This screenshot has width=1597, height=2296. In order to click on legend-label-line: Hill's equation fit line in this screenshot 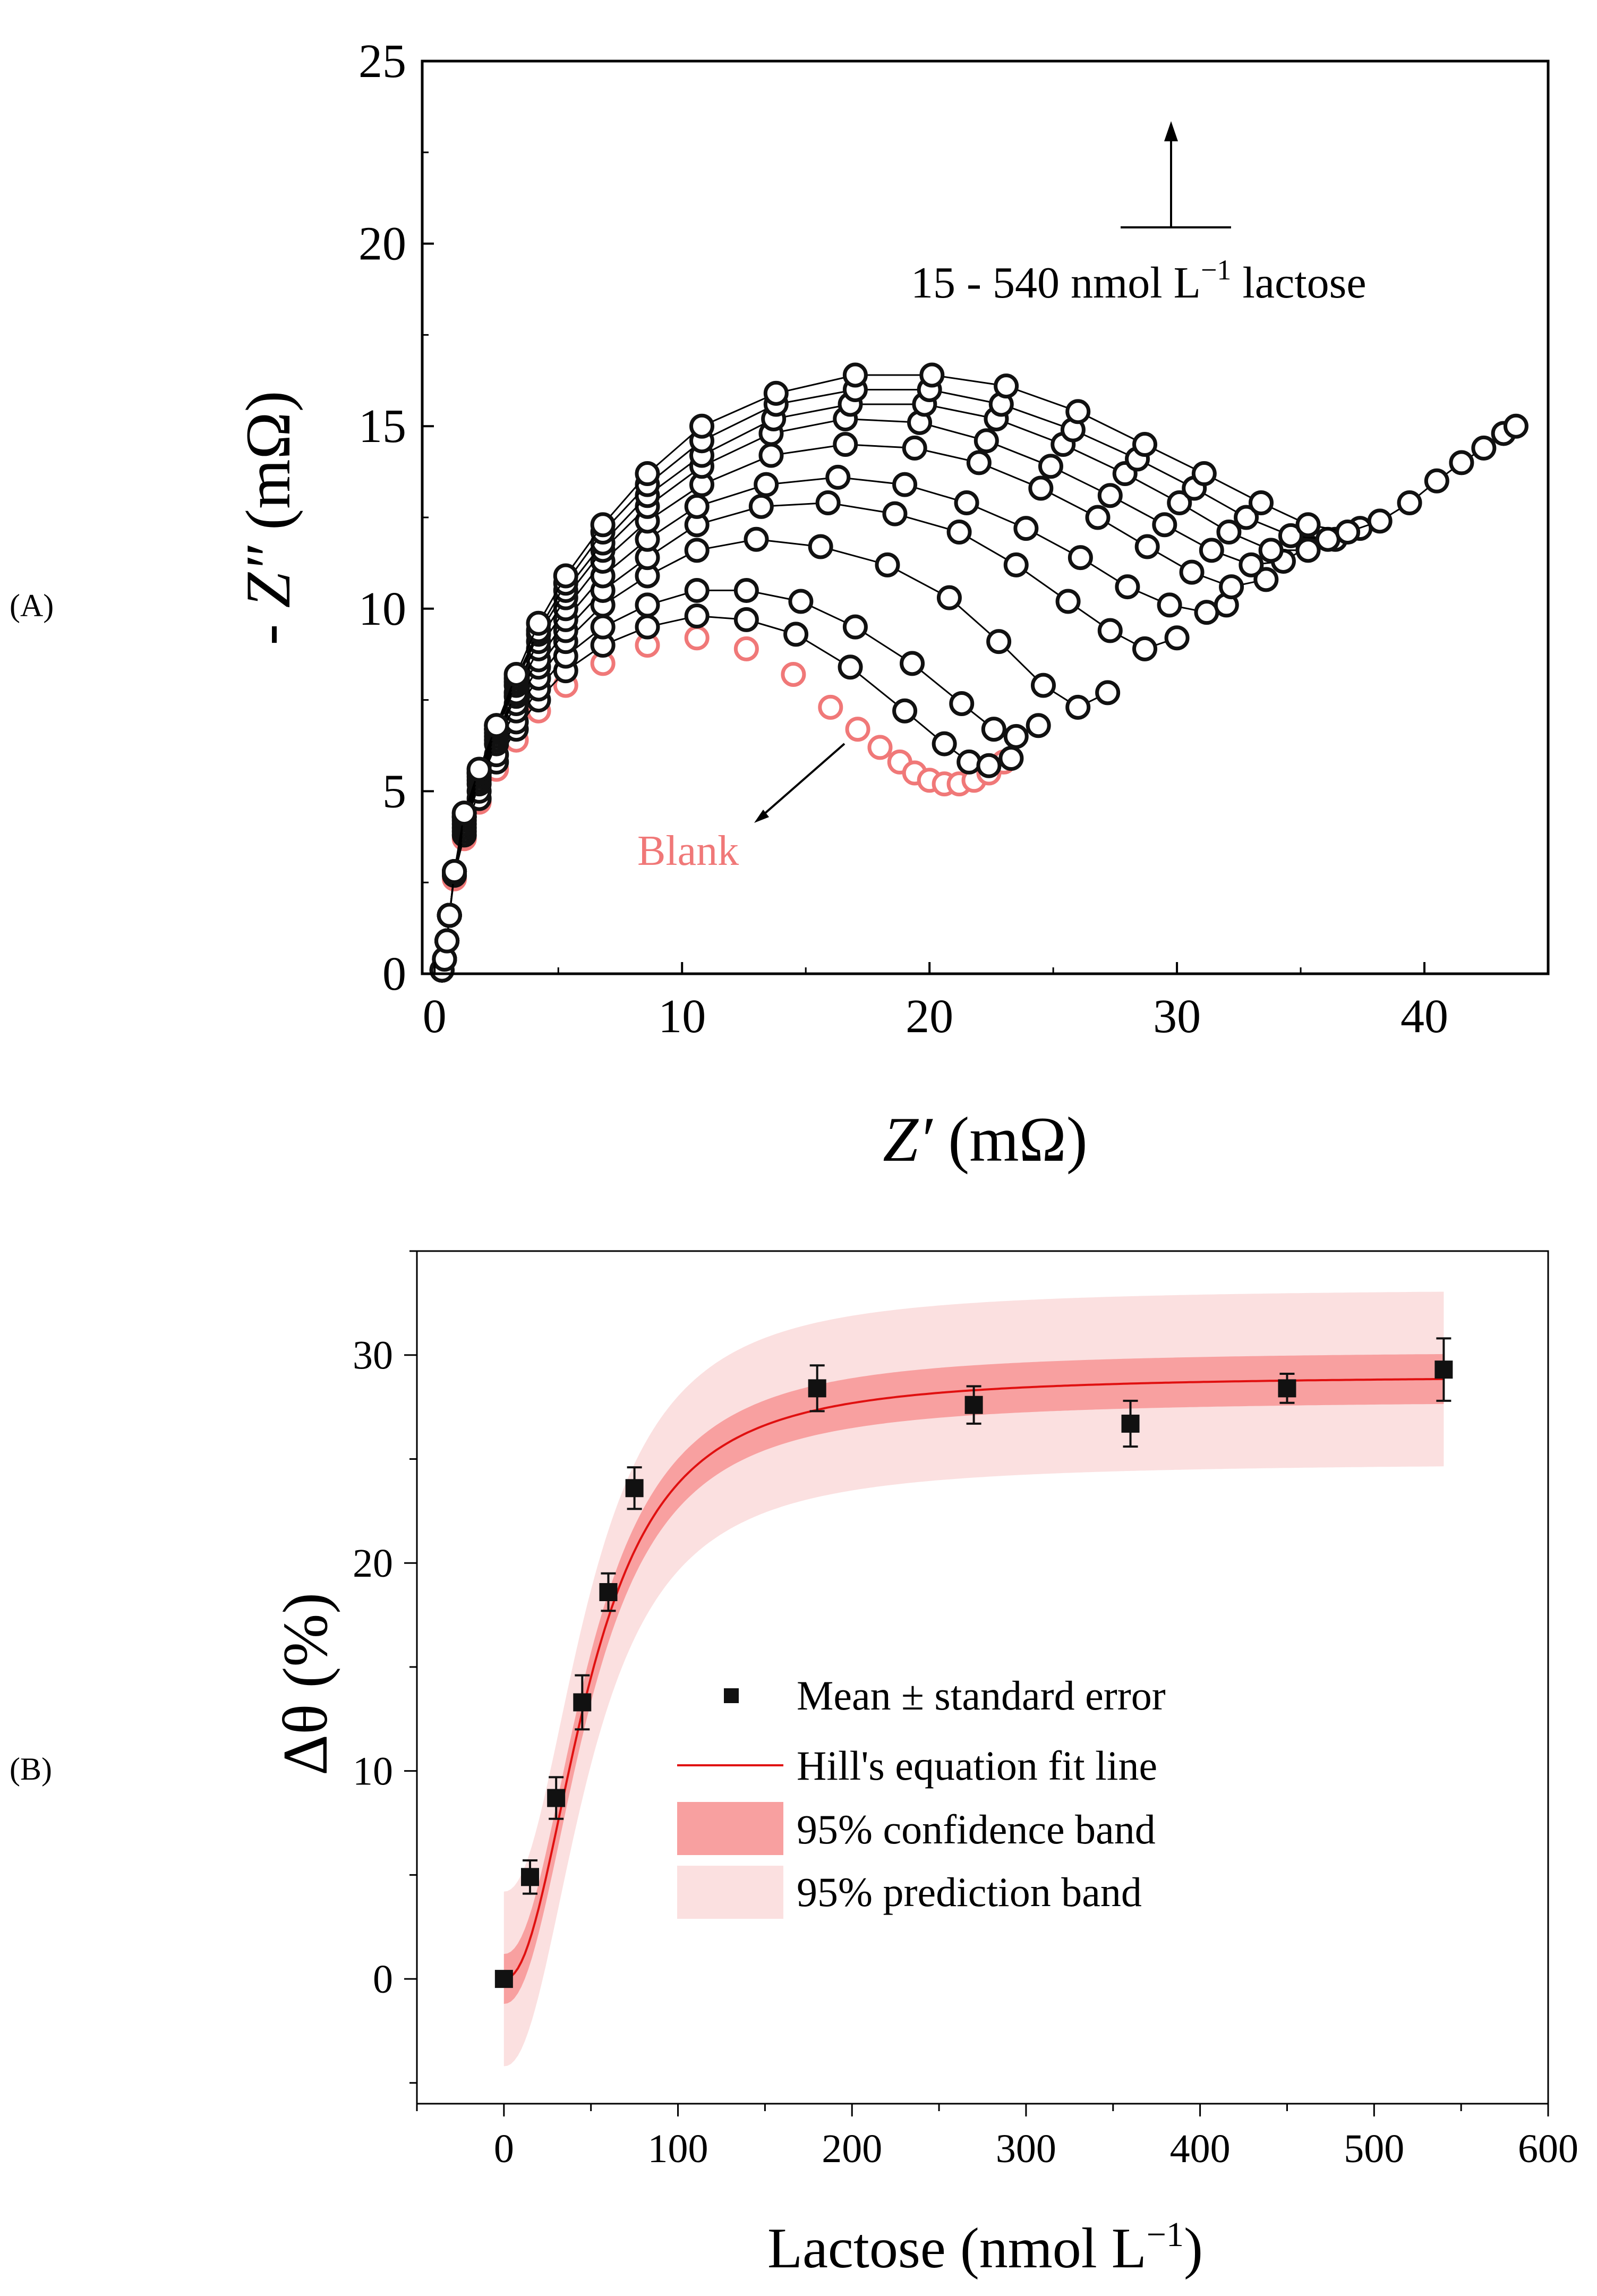, I will do `click(977, 1765)`.